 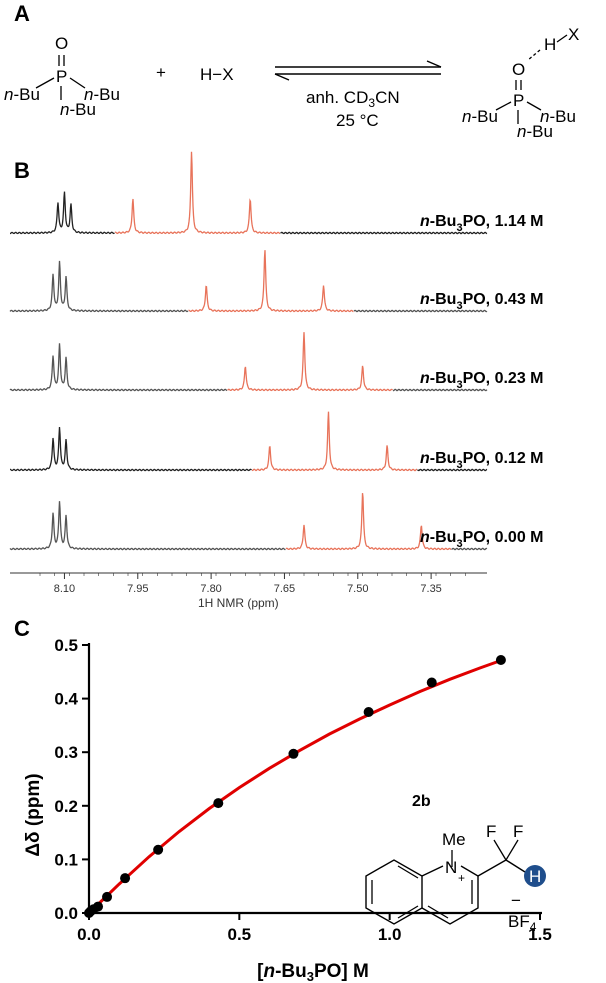 I want to click on tetrafluoroborate-charge: −, so click(x=516, y=900).